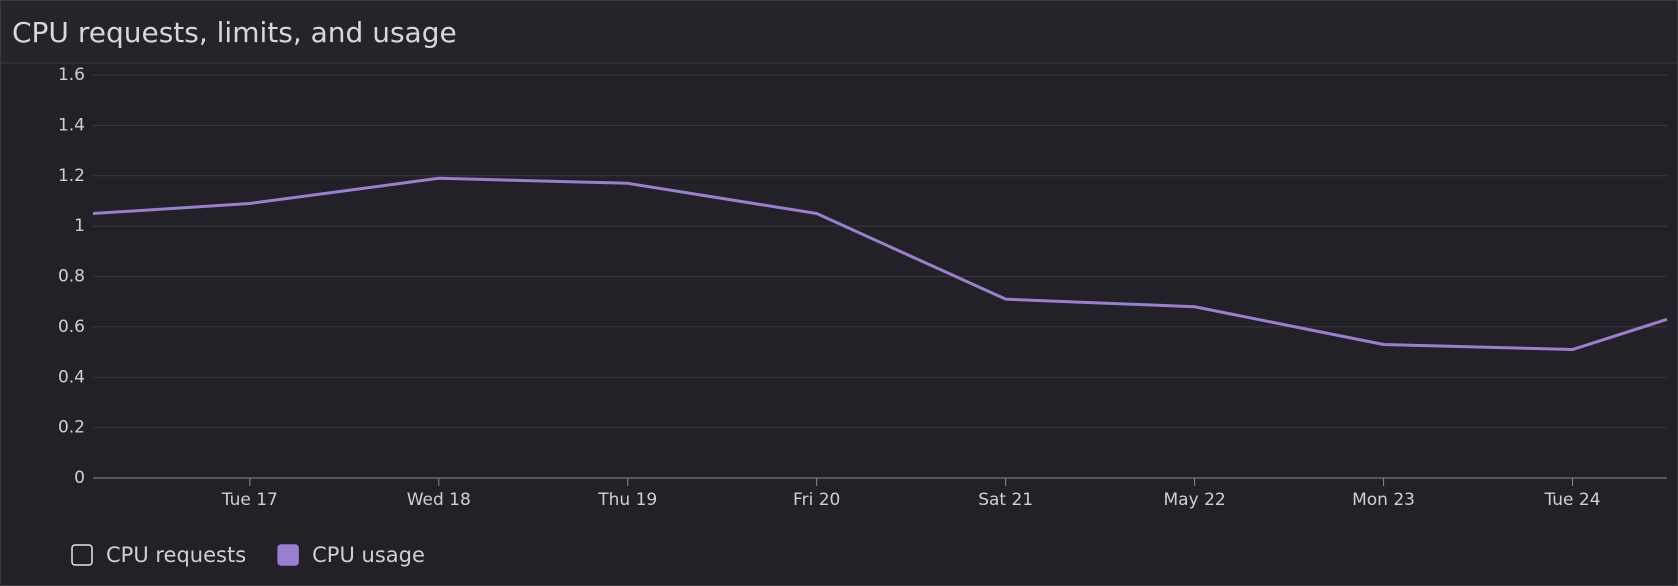  What do you see at coordinates (1195, 500) in the screenshot?
I see `x-tick-label: May 22` at bounding box center [1195, 500].